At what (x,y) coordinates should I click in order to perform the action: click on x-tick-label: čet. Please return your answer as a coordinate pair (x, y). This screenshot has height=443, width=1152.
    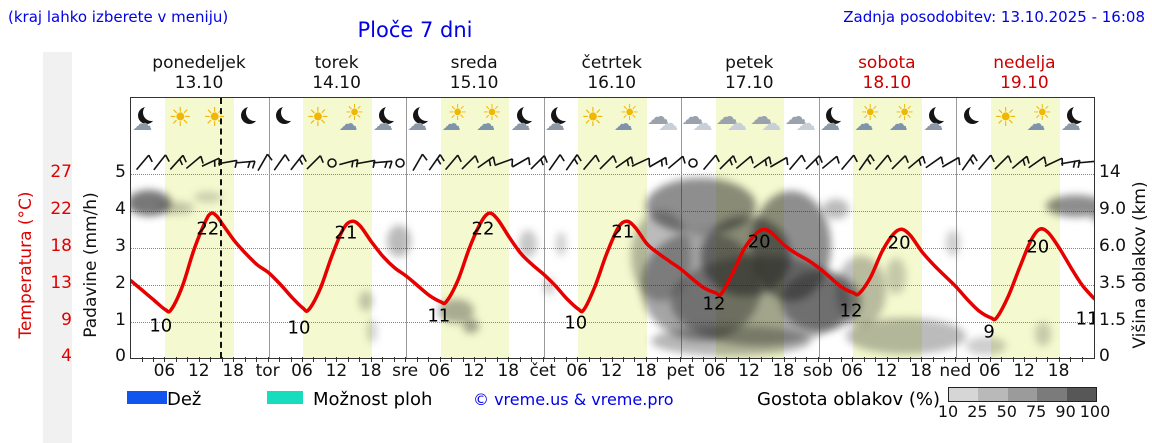
    Looking at the image, I should click on (542, 371).